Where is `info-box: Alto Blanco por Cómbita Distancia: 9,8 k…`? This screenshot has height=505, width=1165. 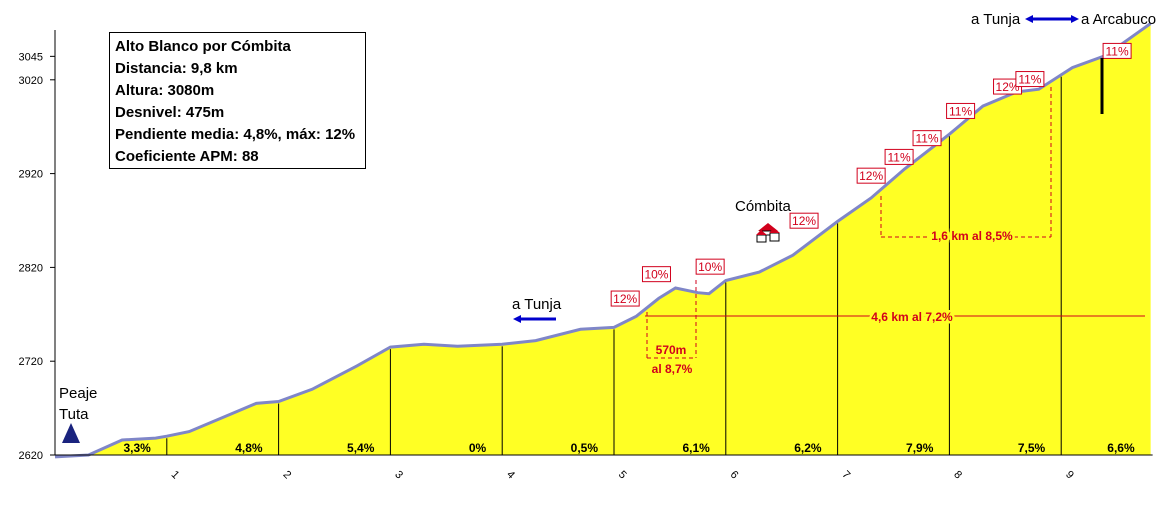 info-box: Alto Blanco por Cómbita Distancia: 9,8 k… is located at coordinates (237, 100).